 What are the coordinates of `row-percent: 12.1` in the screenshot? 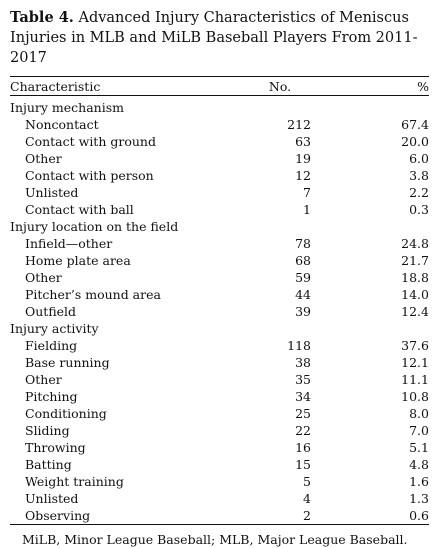 It's located at (415, 362).